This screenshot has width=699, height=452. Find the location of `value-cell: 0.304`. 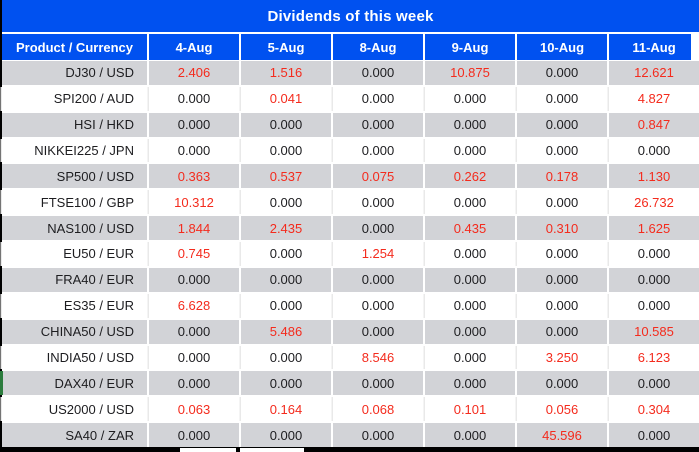

value-cell: 0.304 is located at coordinates (654, 409).